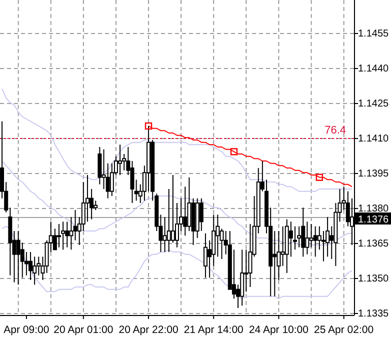 This screenshot has height=342, width=391. Describe the element at coordinates (374, 314) in the screenshot. I see `y-tick-label: 1.1335` at that location.